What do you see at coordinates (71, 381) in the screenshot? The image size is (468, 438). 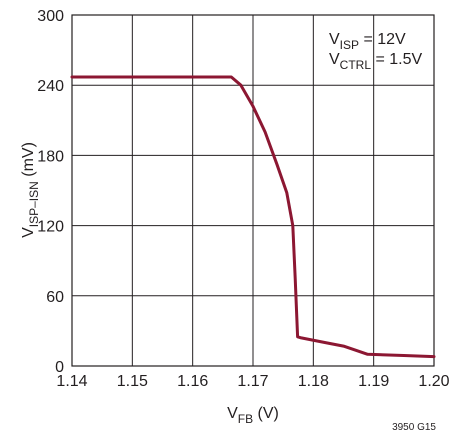 I see `x-tick-label: 1.14` at bounding box center [71, 381].